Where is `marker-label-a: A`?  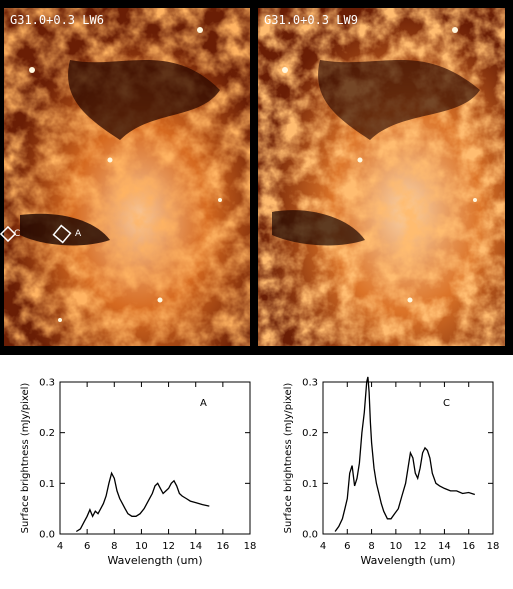
marker-label-a: A is located at coordinates (78, 234).